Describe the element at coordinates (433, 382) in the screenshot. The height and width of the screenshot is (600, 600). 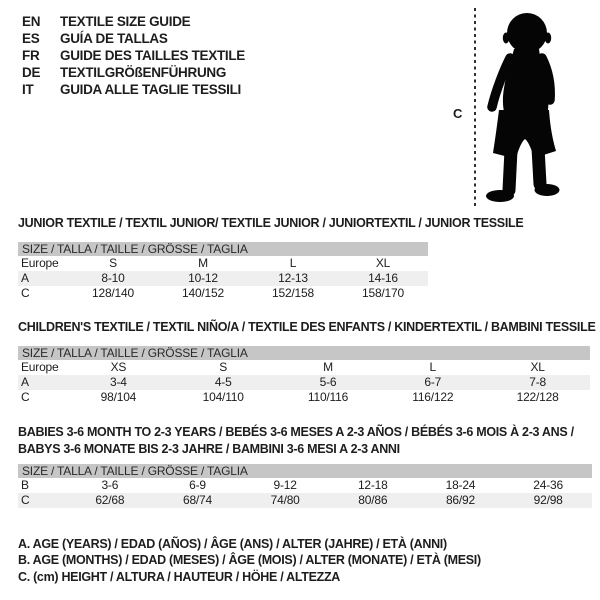
I see `cell: 6-7` at that location.